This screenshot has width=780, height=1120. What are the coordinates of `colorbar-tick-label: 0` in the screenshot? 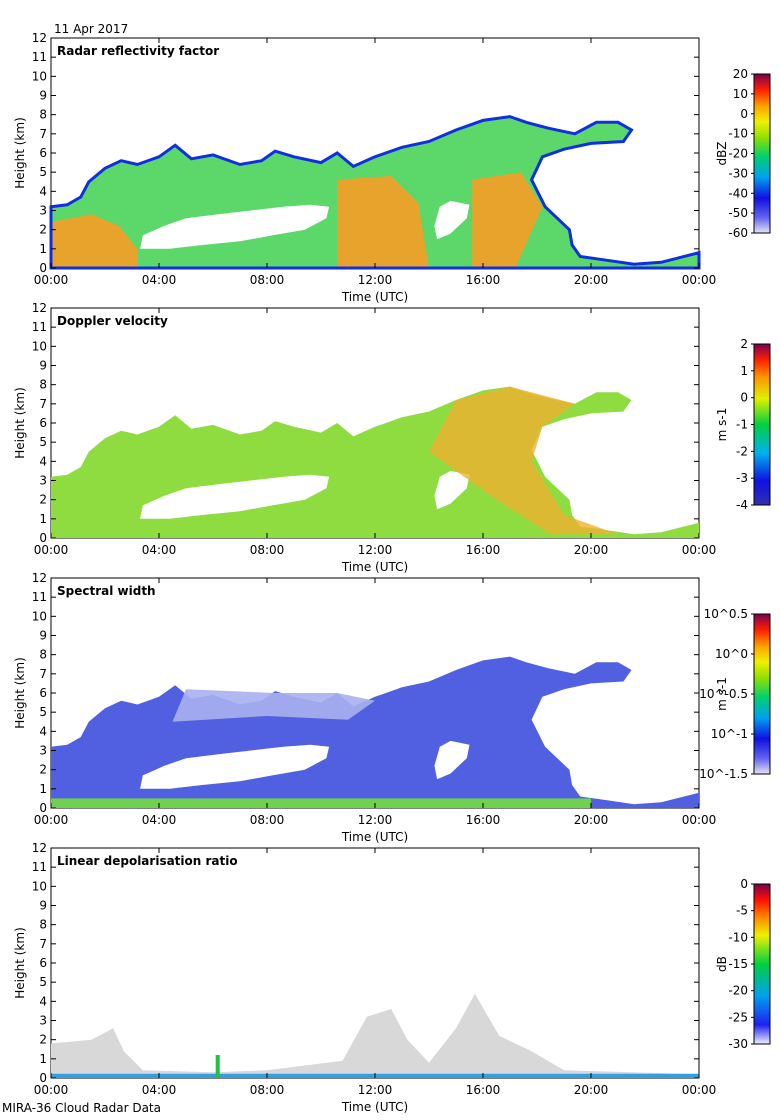 It's located at (744, 114).